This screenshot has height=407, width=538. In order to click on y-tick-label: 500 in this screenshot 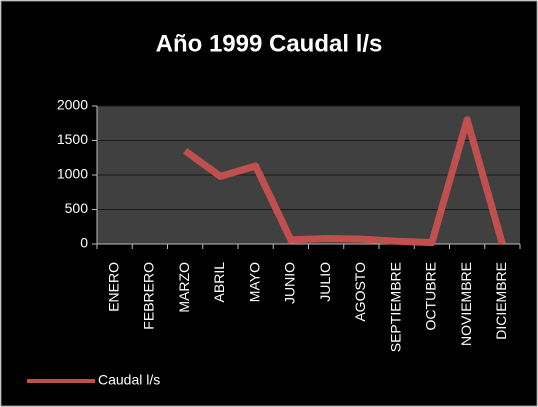, I will do `click(77, 208)`.